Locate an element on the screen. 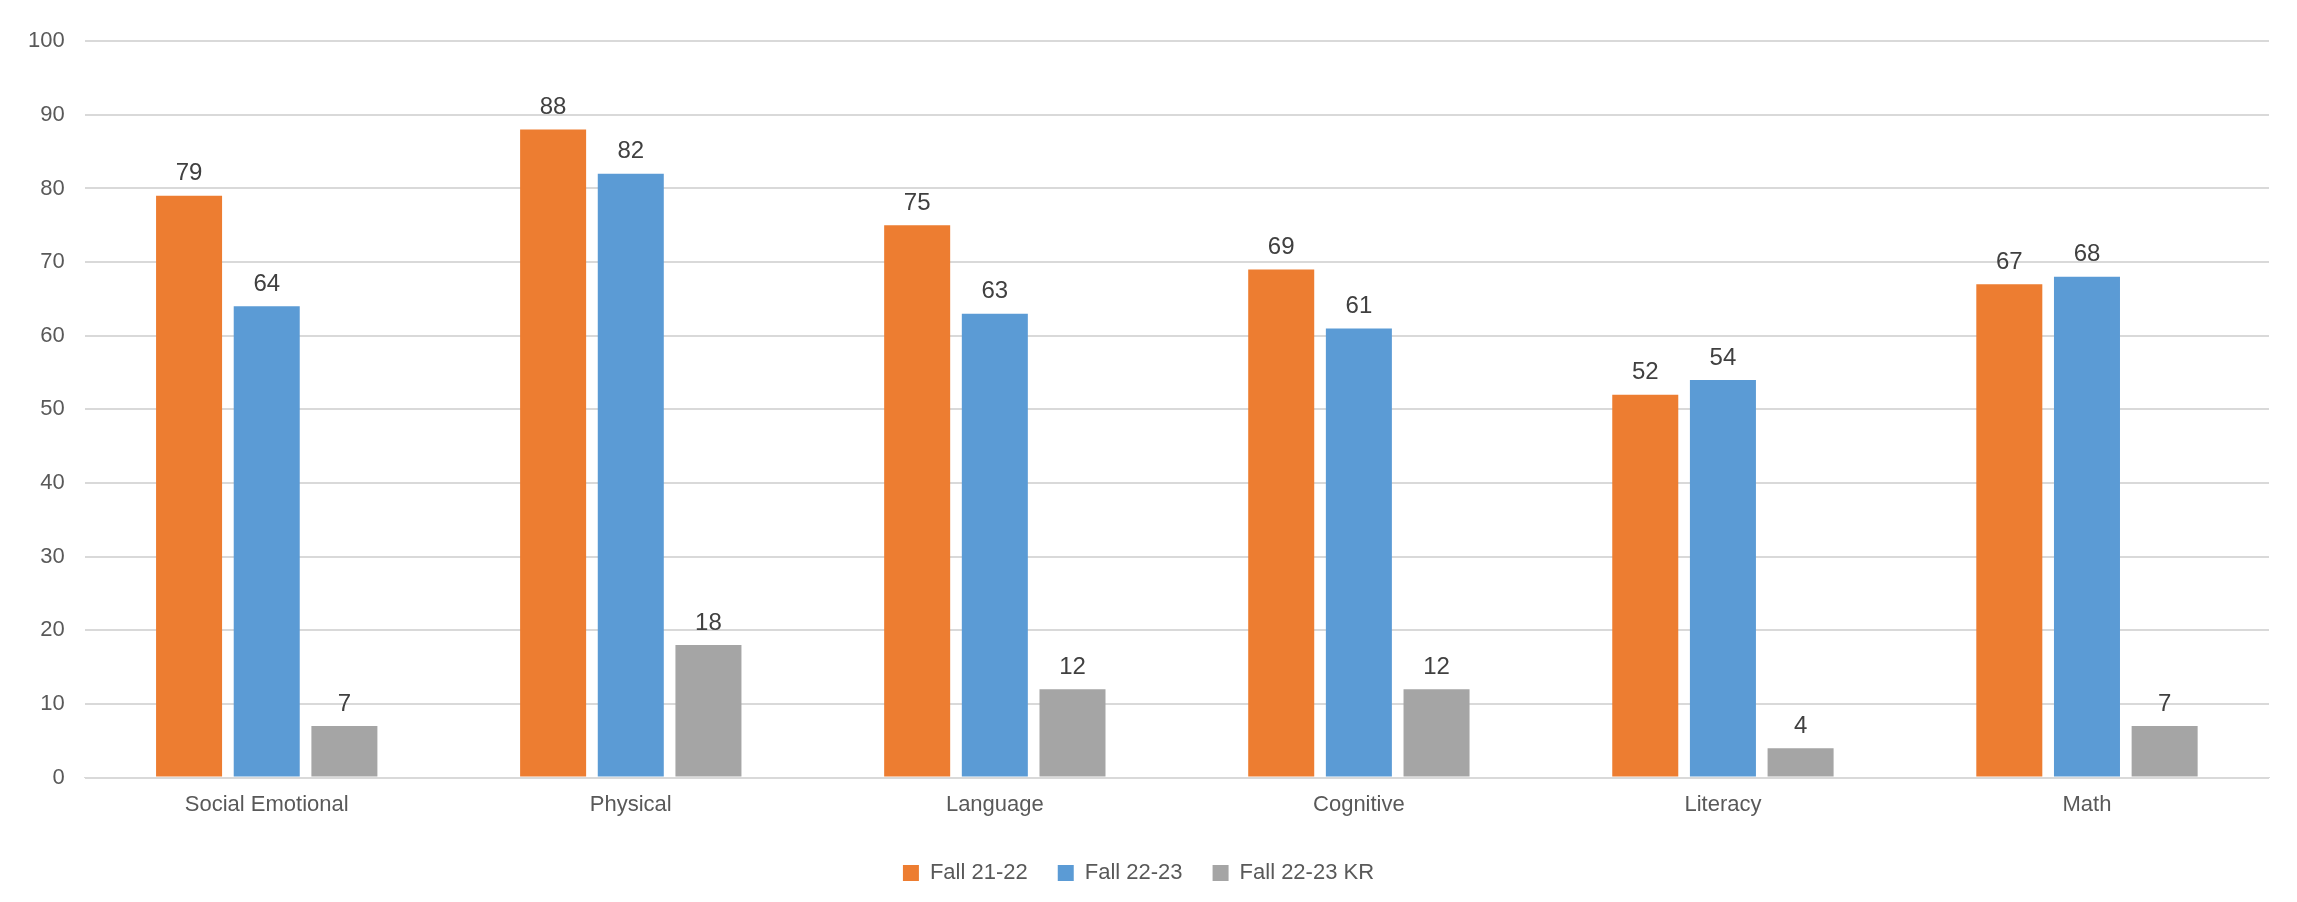 This screenshot has height=902, width=2297. x-tick-label: Language is located at coordinates (994, 803).